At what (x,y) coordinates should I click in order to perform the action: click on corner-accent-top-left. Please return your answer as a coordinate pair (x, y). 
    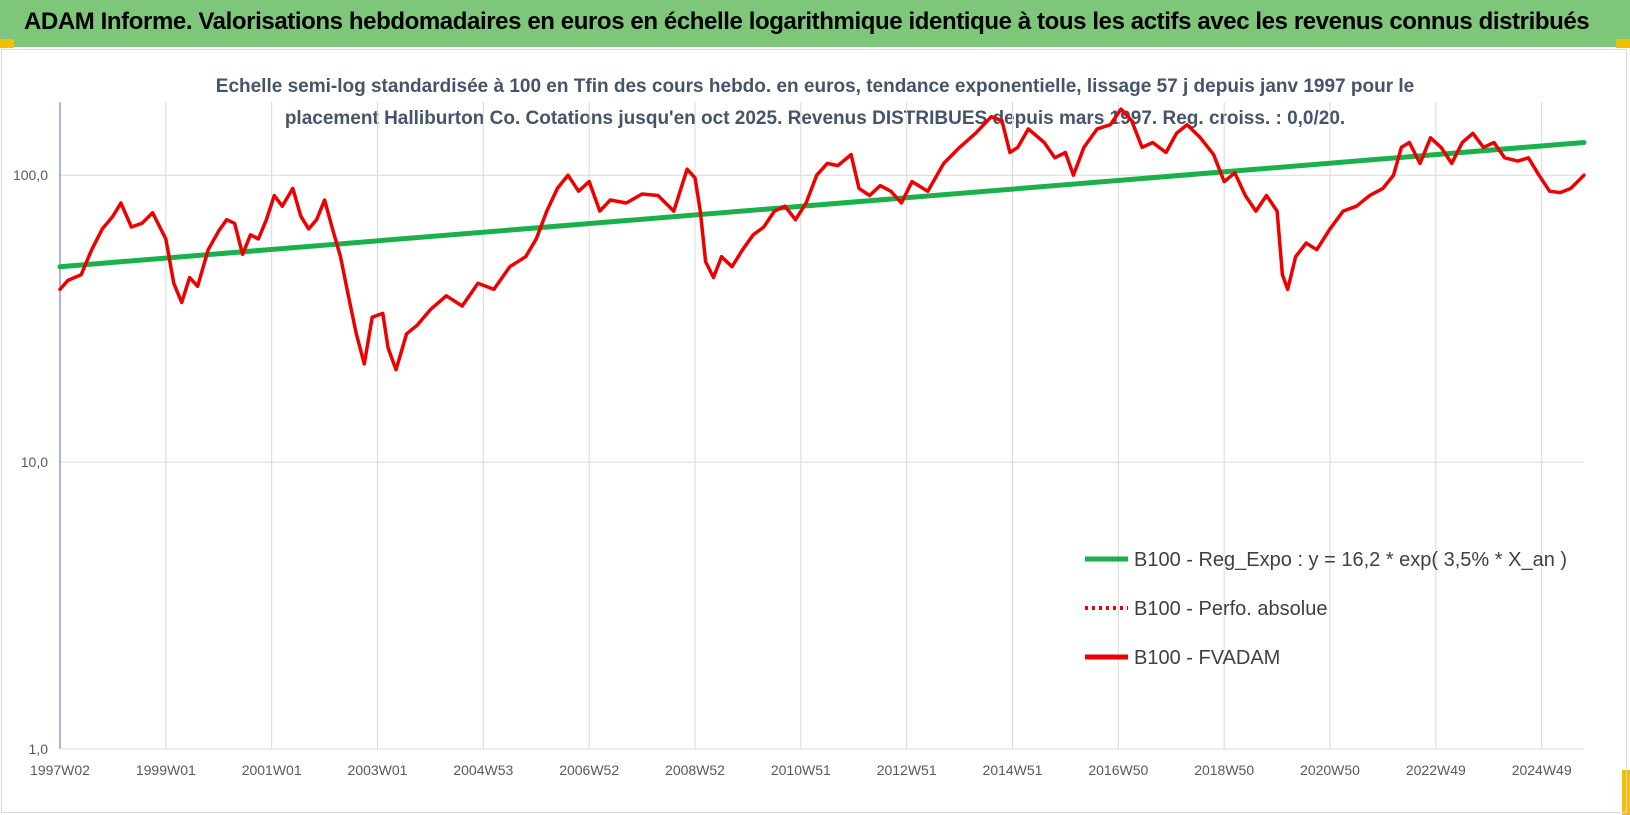
    Looking at the image, I should click on (7, 43).